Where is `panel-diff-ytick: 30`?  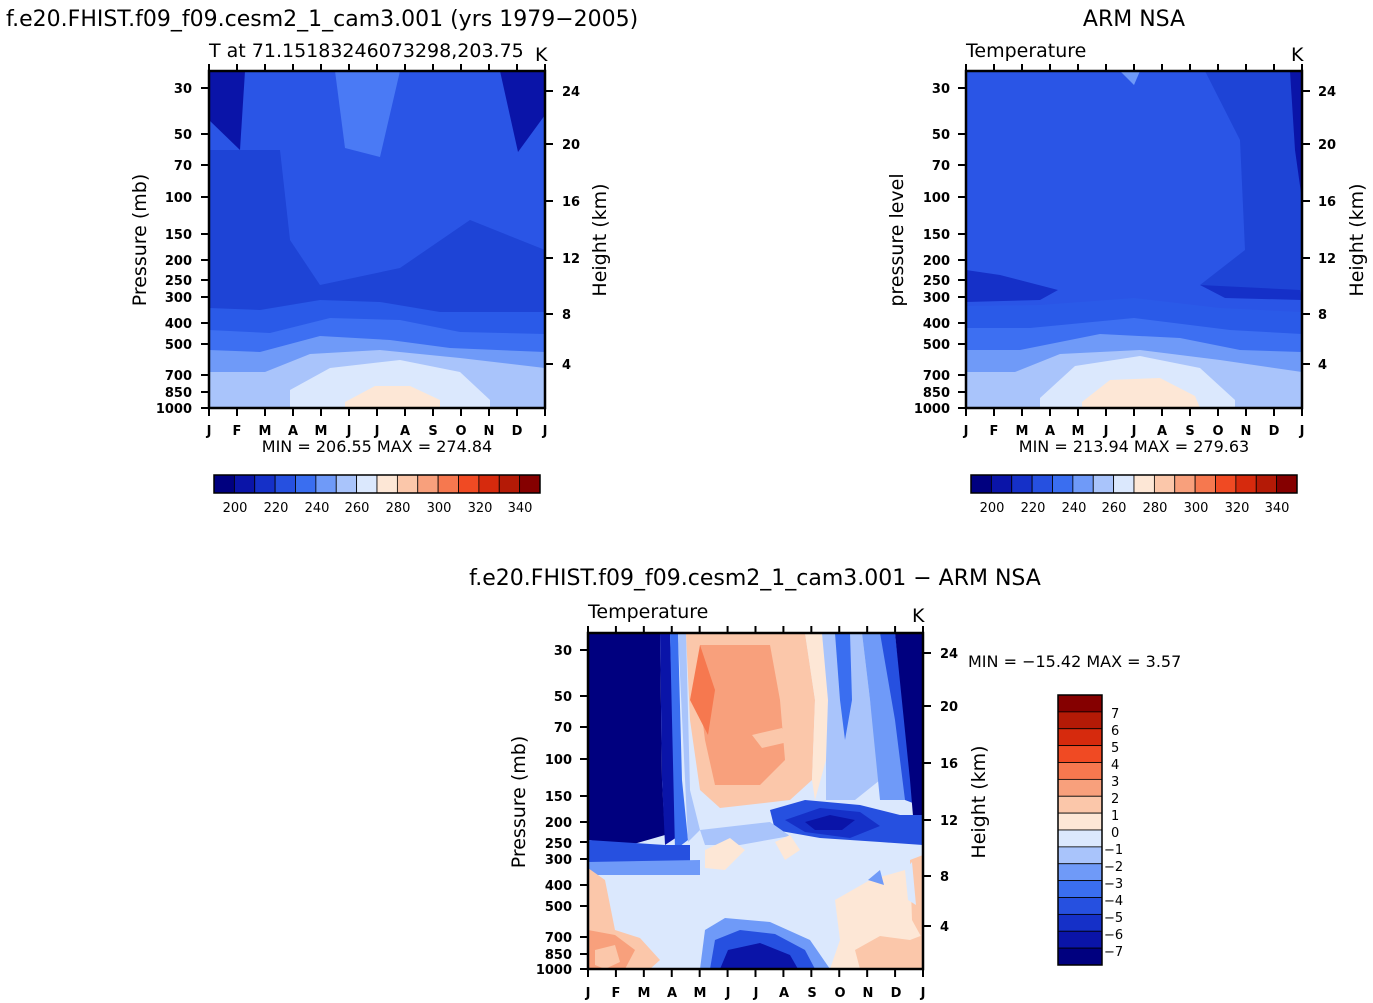 panel-diff-ytick: 30 is located at coordinates (563, 651).